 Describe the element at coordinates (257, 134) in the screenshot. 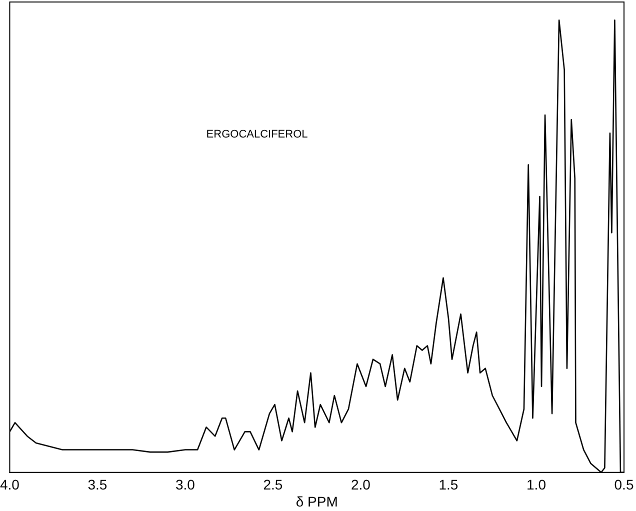

I see `annotation: ERGOCALCIFEROL` at that location.